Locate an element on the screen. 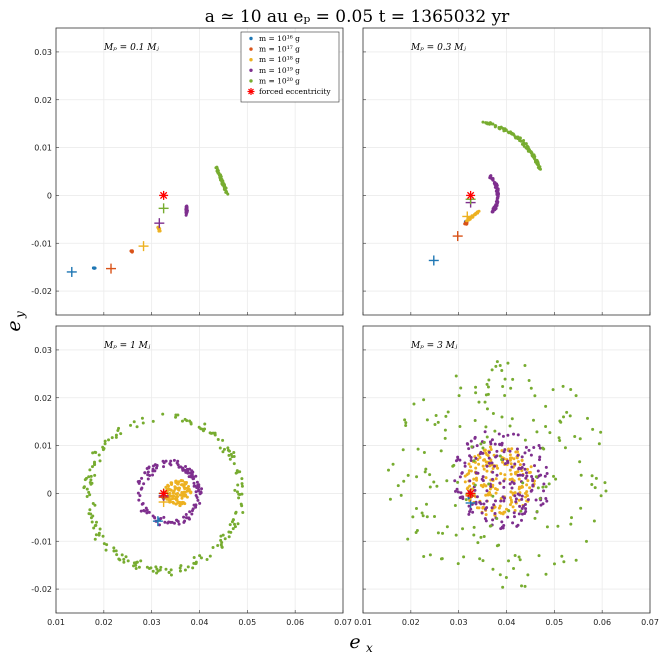 This screenshot has width=664, height=655. y-tick-label: 0.02 is located at coordinates (43, 398).